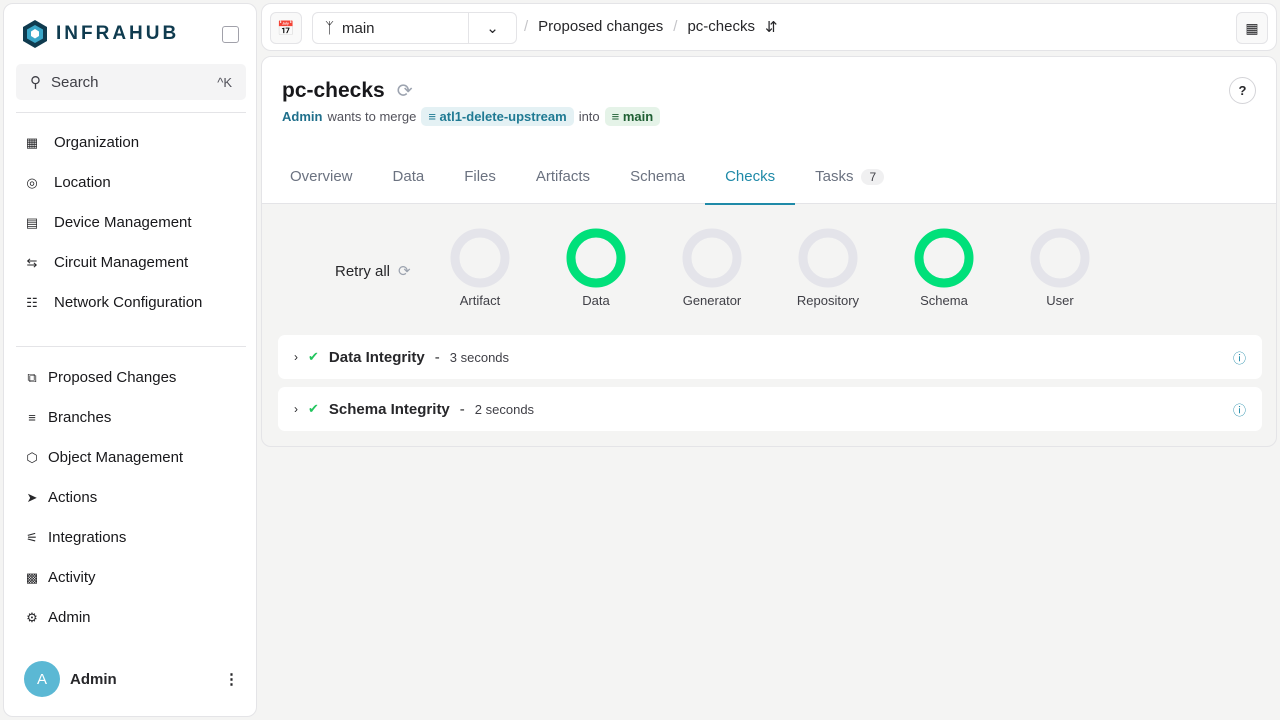 This screenshot has height=720, width=1280. What do you see at coordinates (770, 409) in the screenshot?
I see `check-row: › ✔ Schema Integrity -2 seconds ⓘ` at bounding box center [770, 409].